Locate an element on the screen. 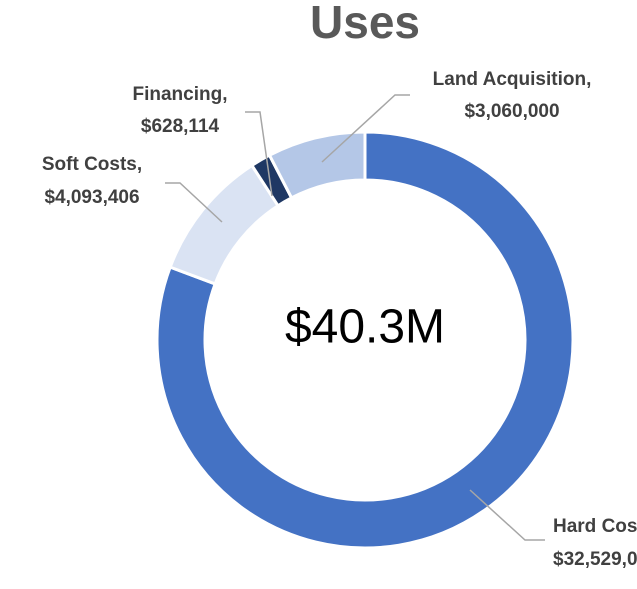 This screenshot has height=589, width=637. slice-label: Financing, is located at coordinates (179, 94).